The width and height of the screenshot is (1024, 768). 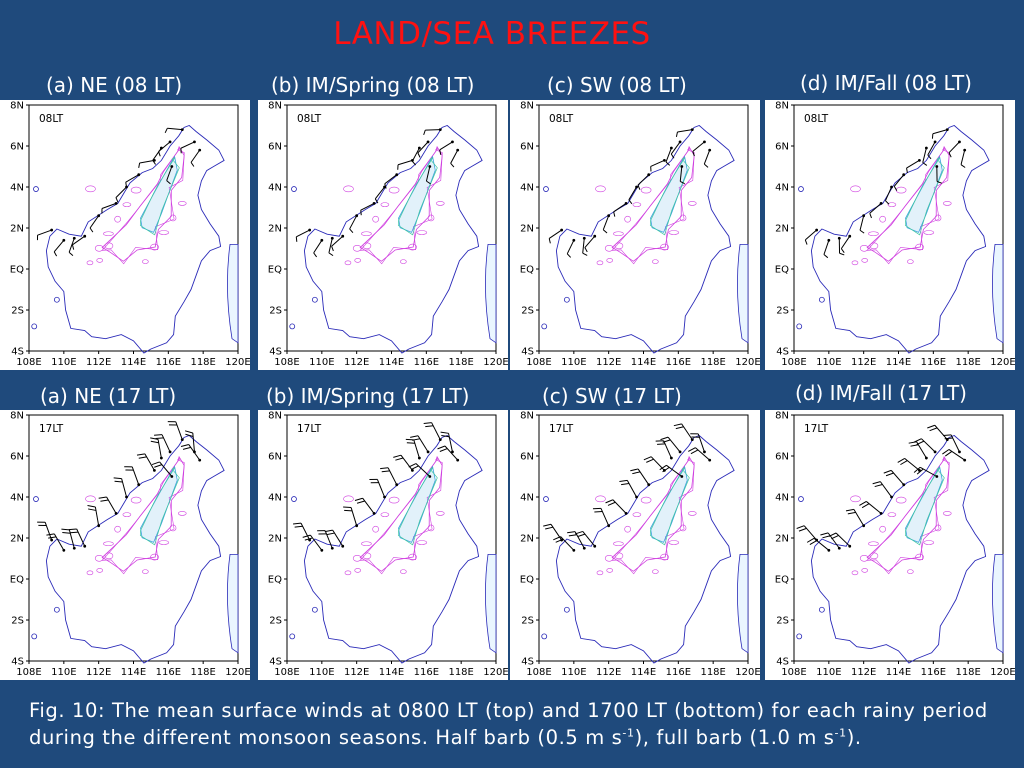 What do you see at coordinates (839, 238) in the screenshot?
I see `station-dot` at bounding box center [839, 238].